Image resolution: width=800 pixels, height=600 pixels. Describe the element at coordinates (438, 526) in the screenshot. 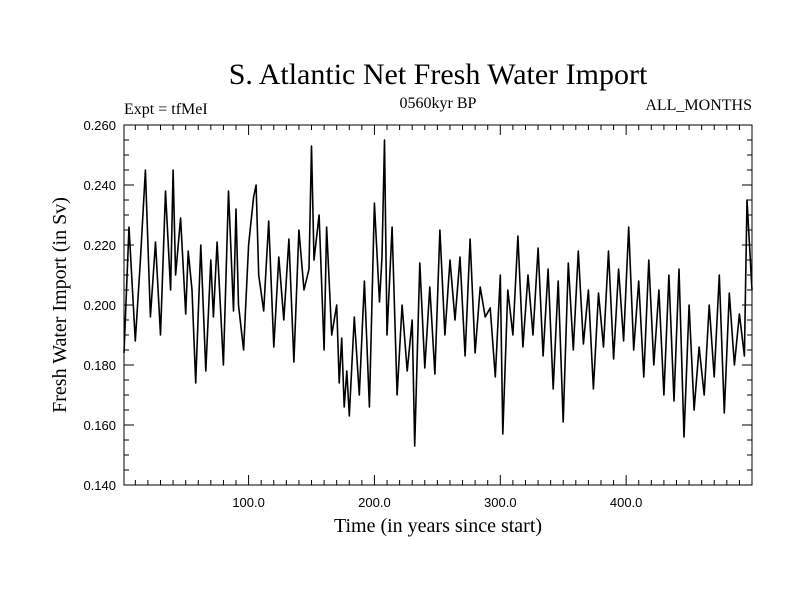

I see `x-axis-label: Time (in years since start)` at that location.